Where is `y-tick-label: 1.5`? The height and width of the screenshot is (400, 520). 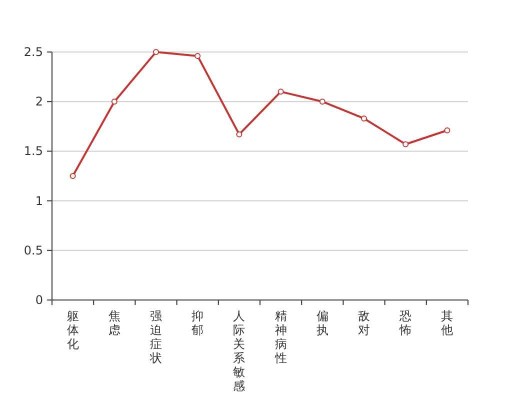 y-tick-label: 1.5 is located at coordinates (33, 151).